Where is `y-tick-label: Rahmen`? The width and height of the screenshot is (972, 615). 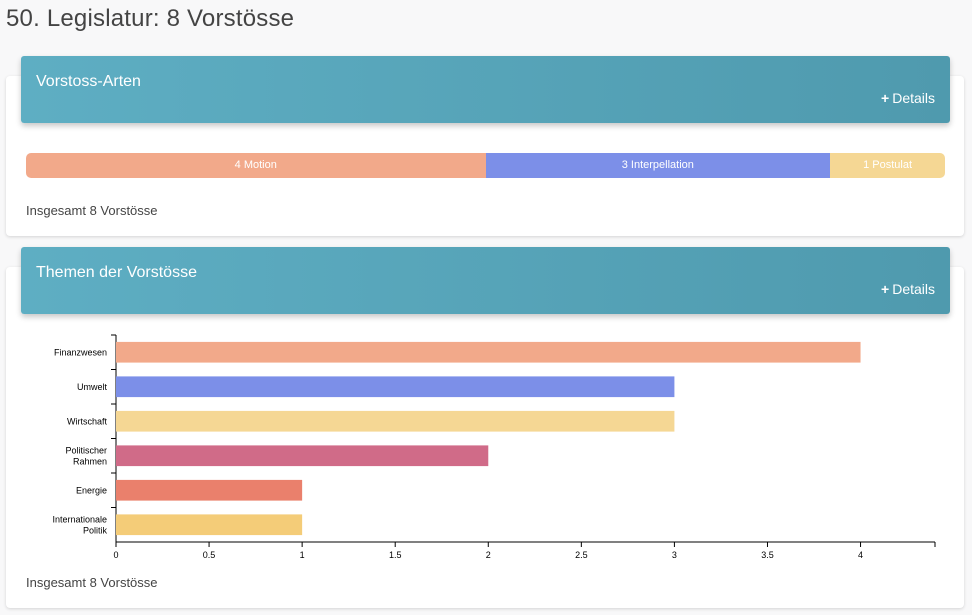 y-tick-label: Rahmen is located at coordinates (90, 461).